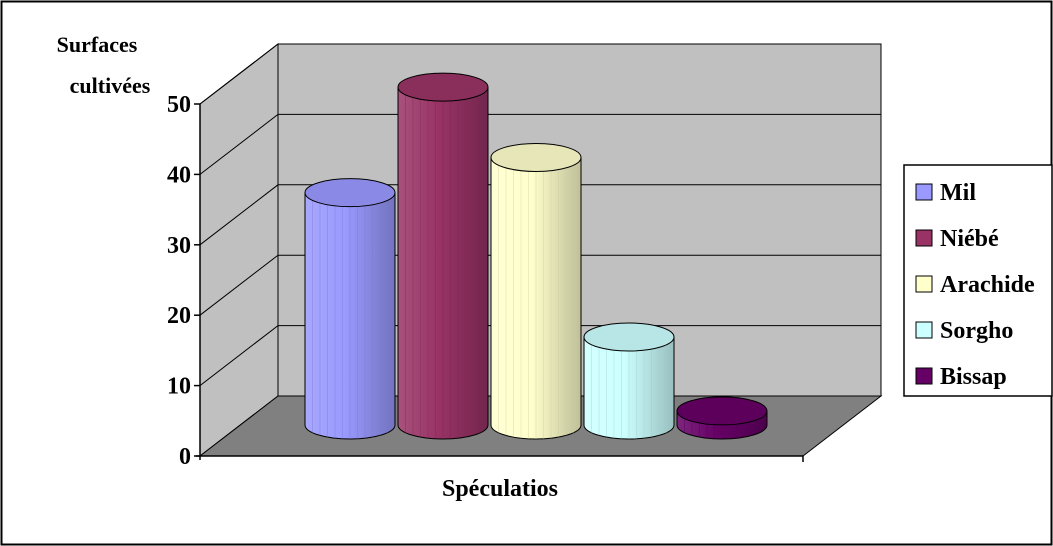 This screenshot has width=1053, height=546. I want to click on bar-sorgho, so click(629, 381).